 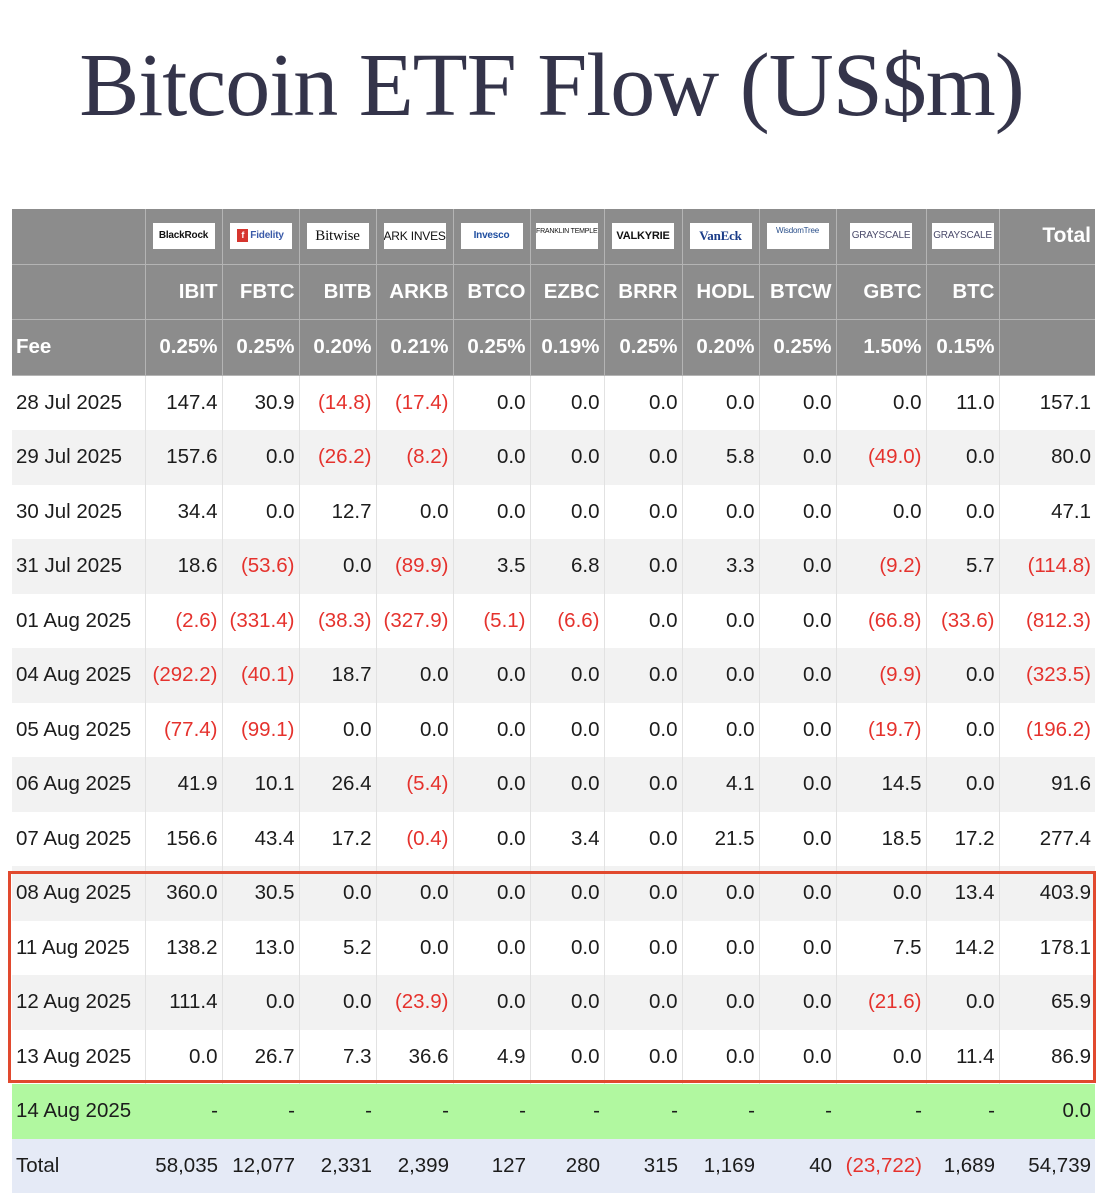 What do you see at coordinates (184, 1002) in the screenshot?
I see `flow-cell: 111.4` at bounding box center [184, 1002].